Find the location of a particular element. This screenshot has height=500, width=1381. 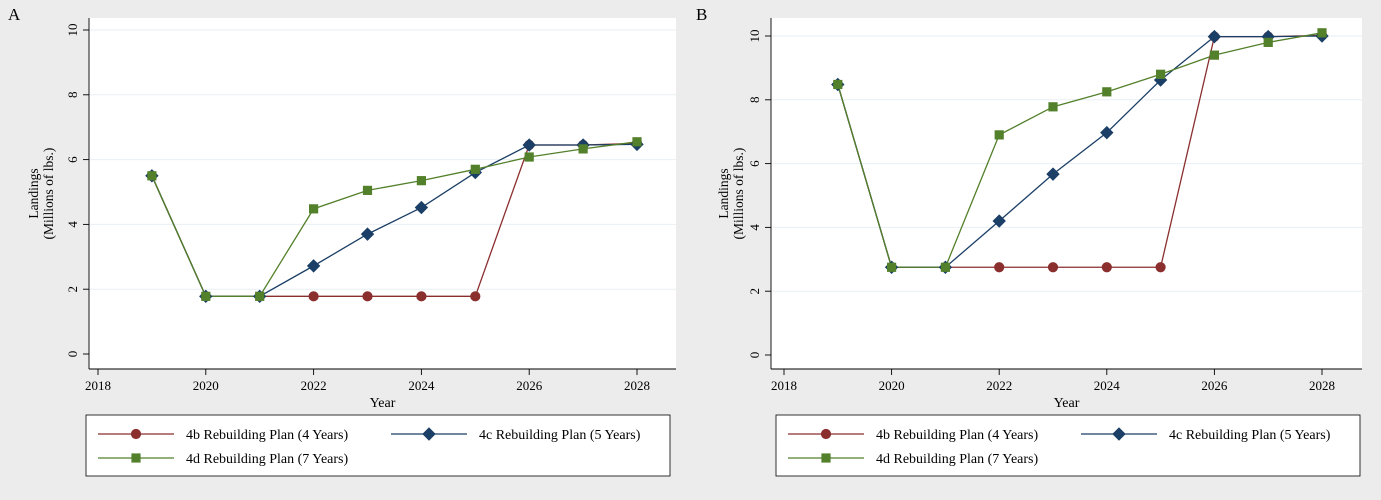

panel-label: A is located at coordinates (14, 14).